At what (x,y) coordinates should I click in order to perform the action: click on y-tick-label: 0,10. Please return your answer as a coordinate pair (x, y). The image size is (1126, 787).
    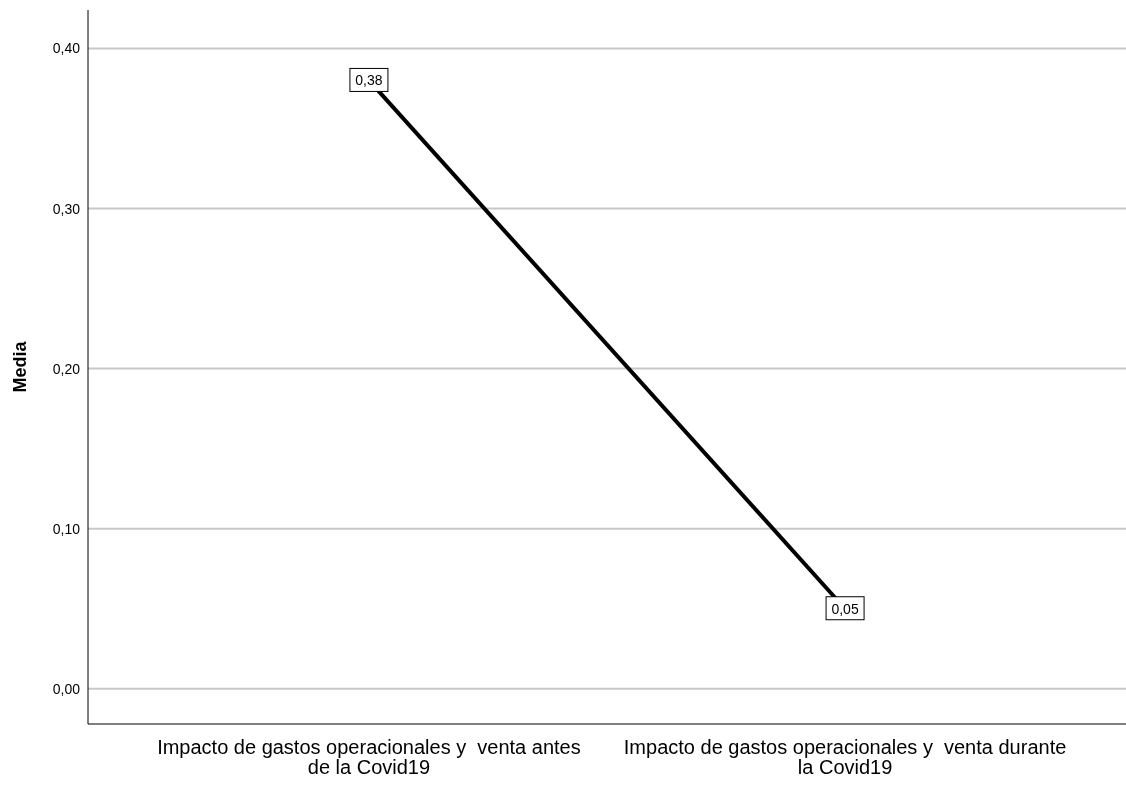
    Looking at the image, I should click on (66, 528).